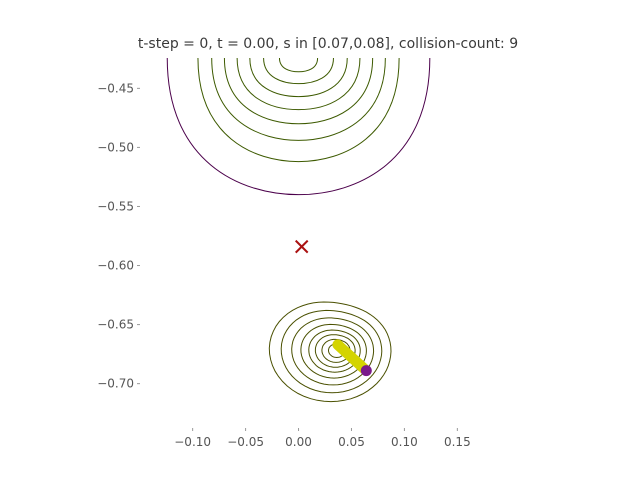 Image resolution: width=640 pixels, height=480 pixels. Describe the element at coordinates (115, 206) in the screenshot. I see `y-tick-label: −0.55` at that location.